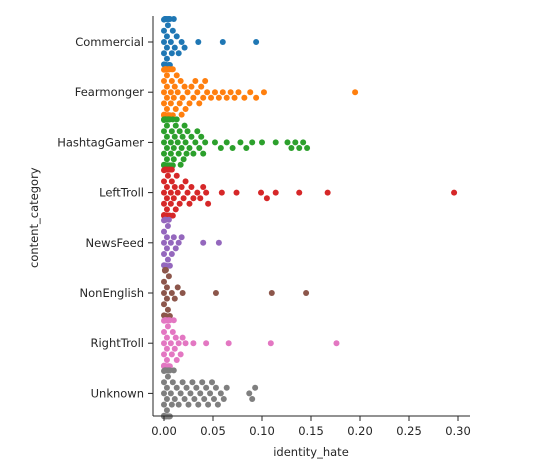 This screenshot has width=554, height=473. What do you see at coordinates (311, 431) in the screenshot?
I see `x-tick-label: 0.15` at bounding box center [311, 431].